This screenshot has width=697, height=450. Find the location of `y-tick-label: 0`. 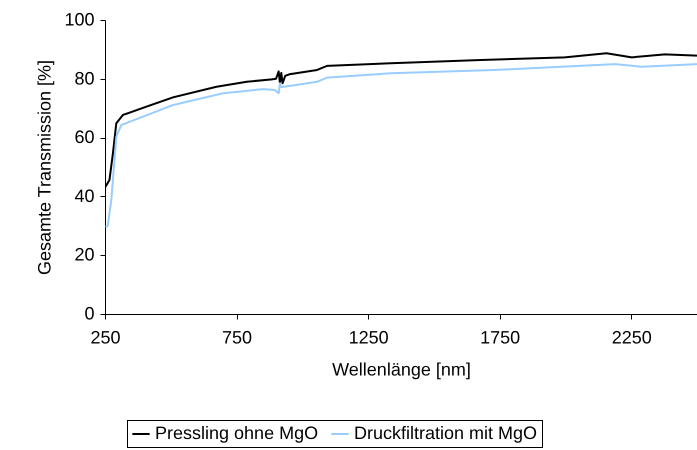

y-tick-label: 0 is located at coordinates (89, 314).